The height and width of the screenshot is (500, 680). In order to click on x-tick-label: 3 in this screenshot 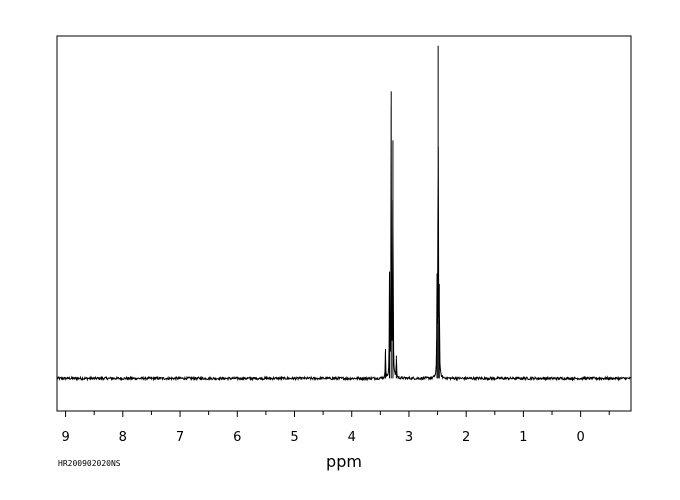, I will do `click(409, 437)`.